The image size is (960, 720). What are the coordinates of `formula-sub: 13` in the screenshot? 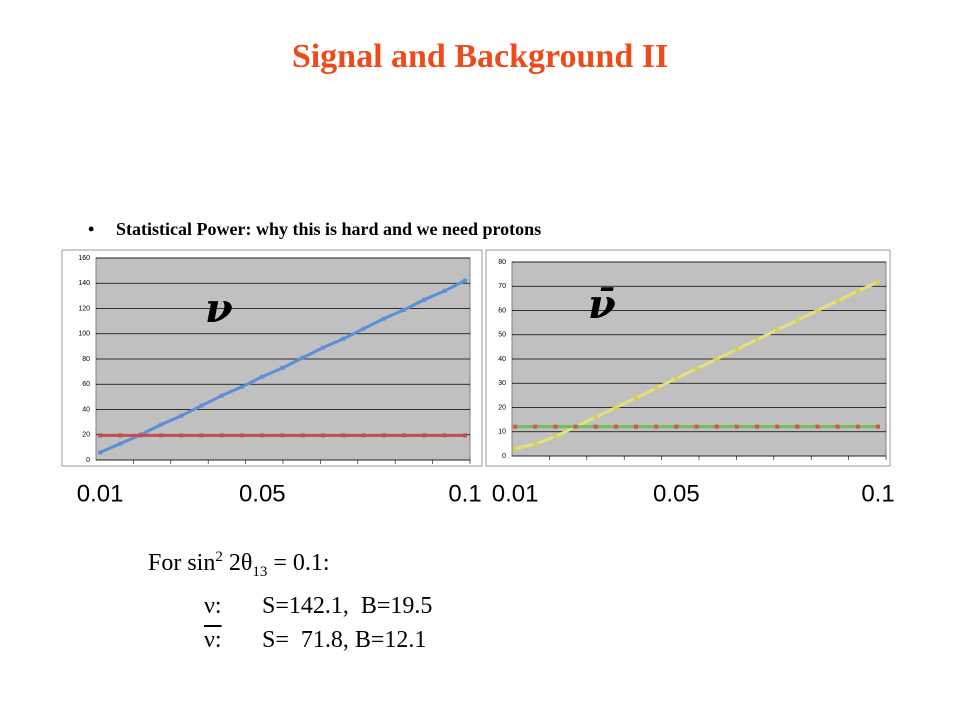 It's located at (260, 571).